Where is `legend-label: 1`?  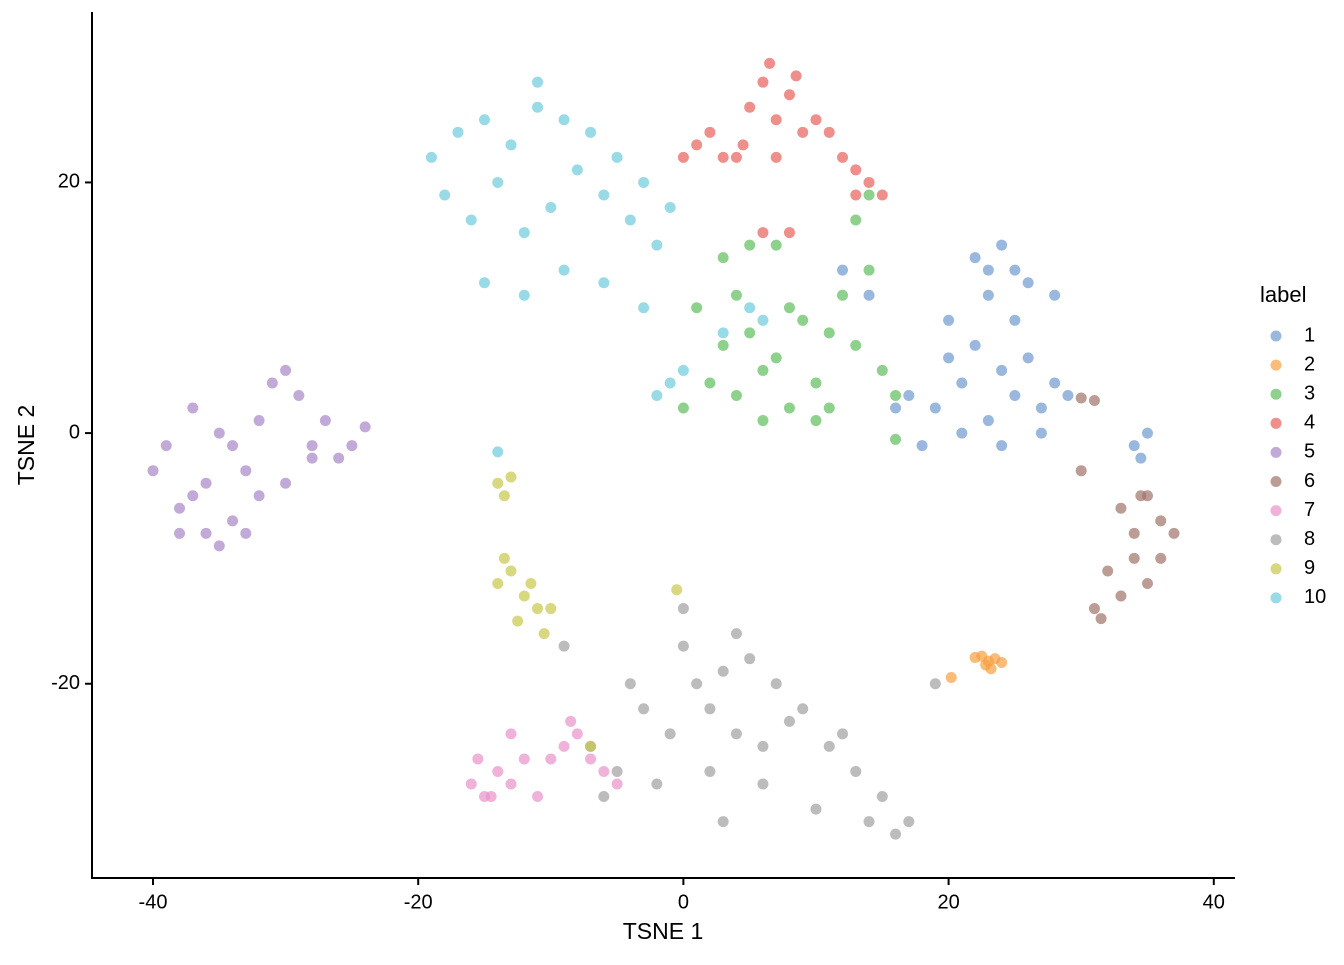 legend-label: 1 is located at coordinates (1309, 335).